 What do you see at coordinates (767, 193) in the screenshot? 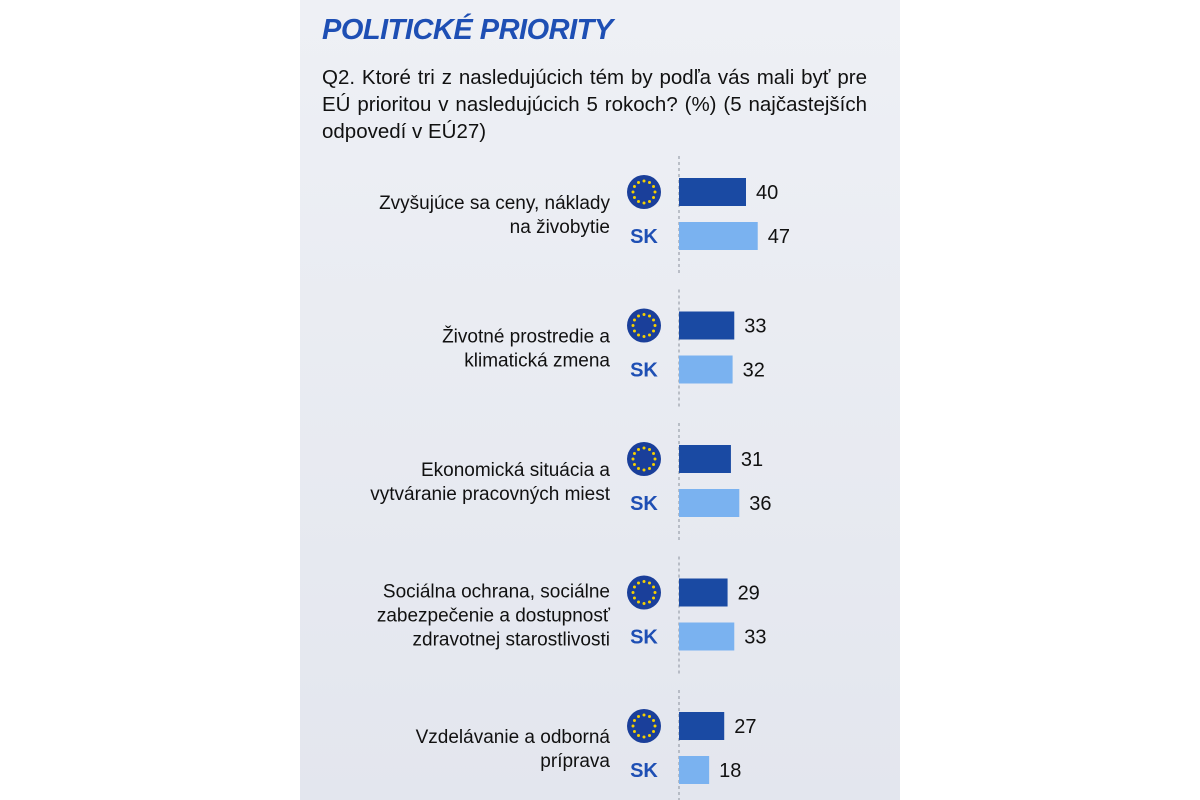
I see `eu-value-label: 40` at bounding box center [767, 193].